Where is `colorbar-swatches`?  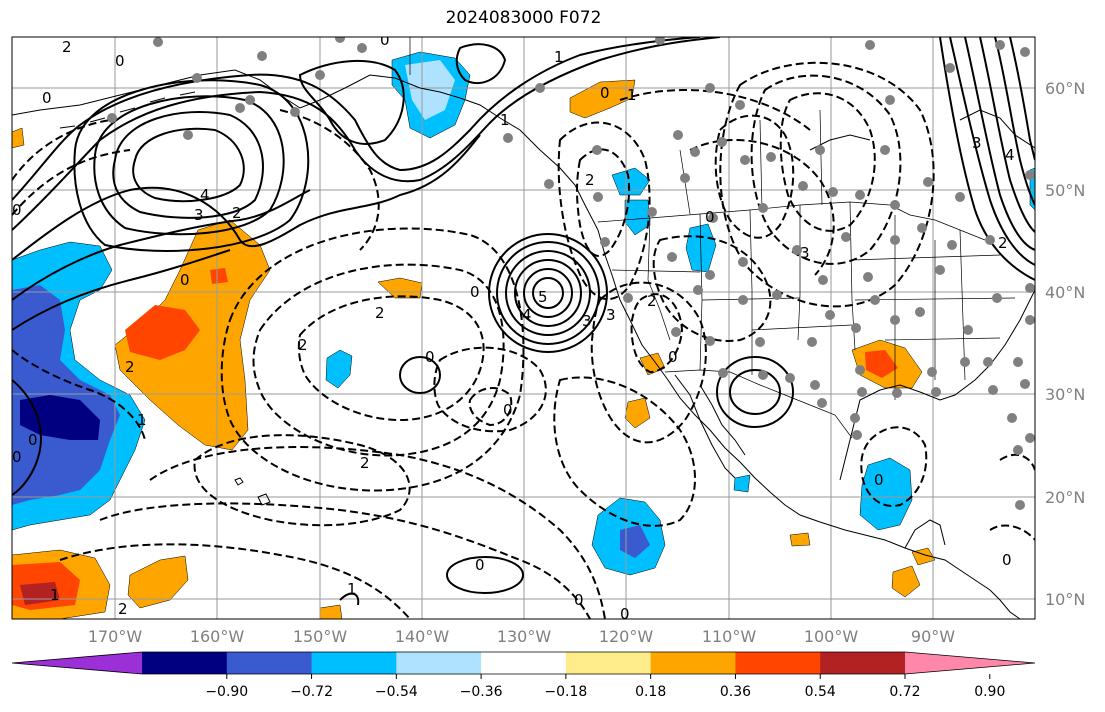 colorbar-swatches is located at coordinates (523, 663).